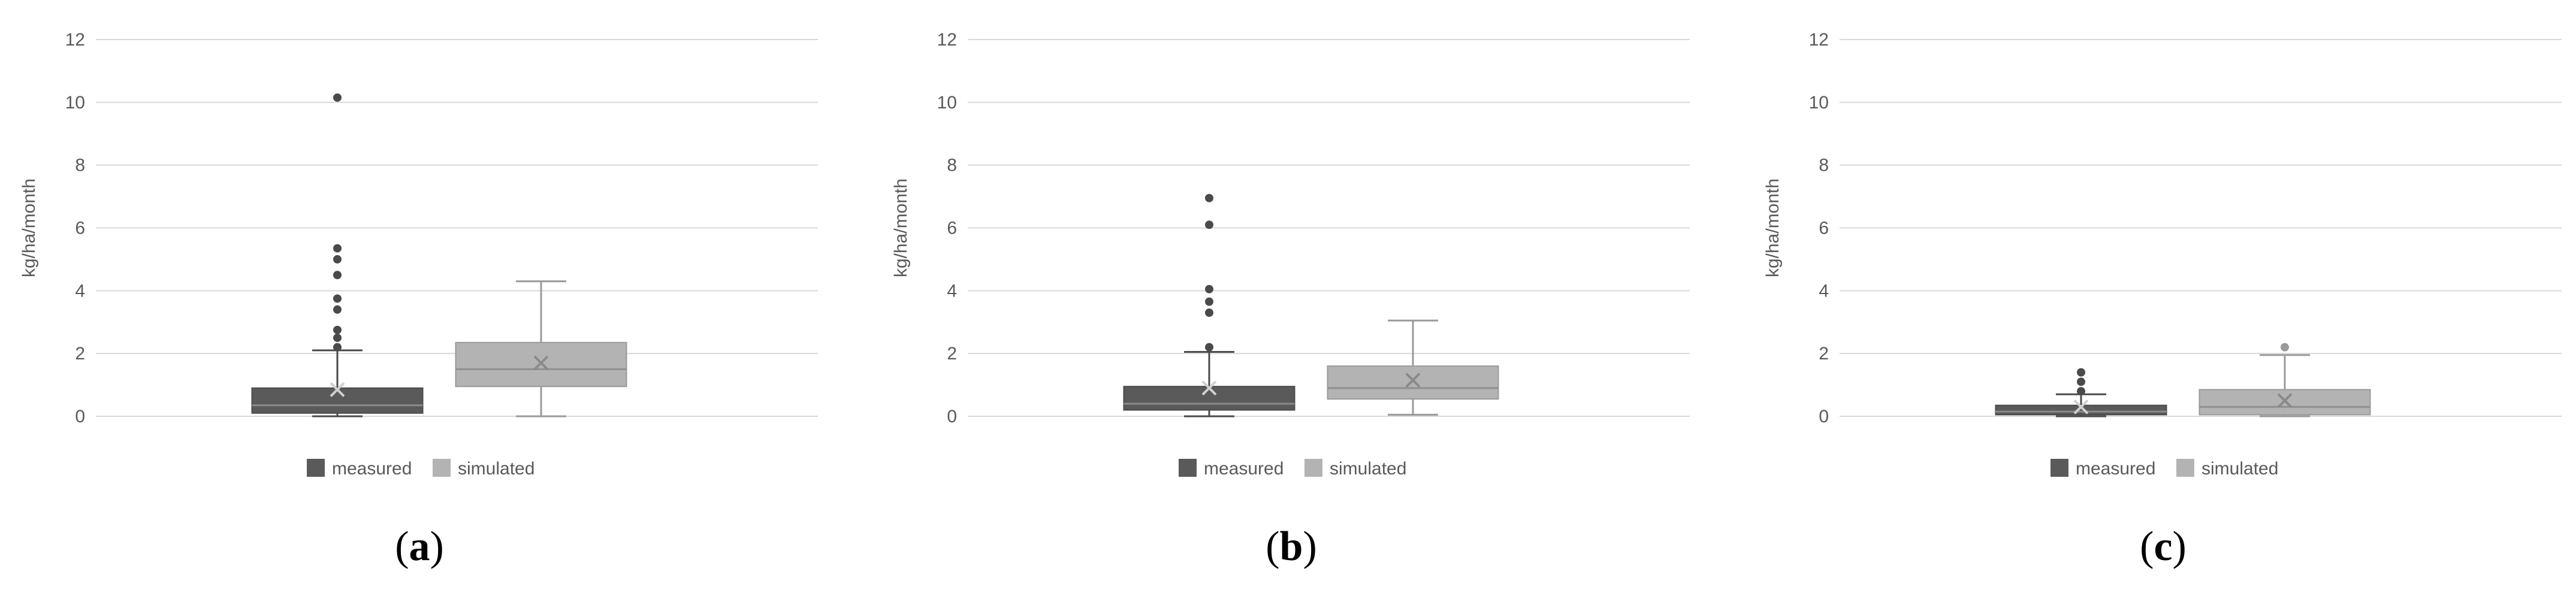  I want to click on panel-label: (c), so click(2164, 547).